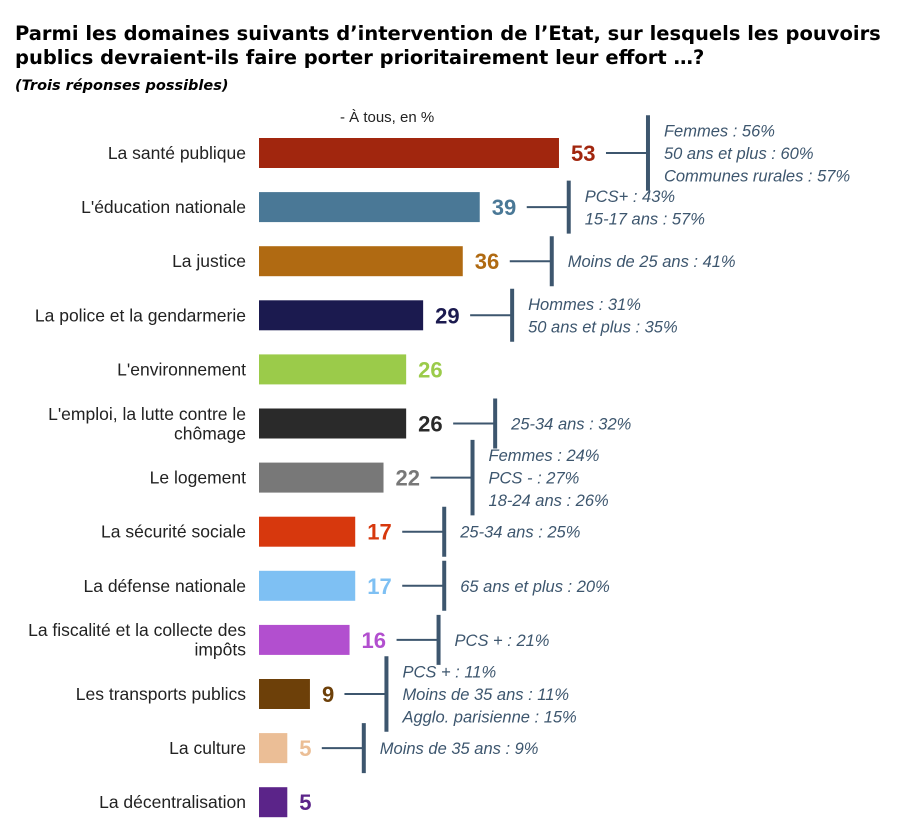 This screenshot has width=899, height=830. What do you see at coordinates (165, 586) in the screenshot?
I see `category-label: La défense nationale` at bounding box center [165, 586].